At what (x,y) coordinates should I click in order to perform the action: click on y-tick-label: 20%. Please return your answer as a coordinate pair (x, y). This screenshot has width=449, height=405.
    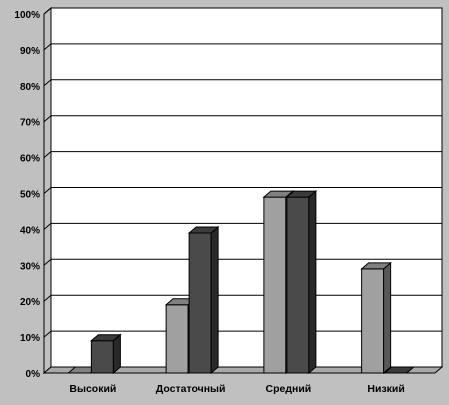
    Looking at the image, I should click on (30, 302).